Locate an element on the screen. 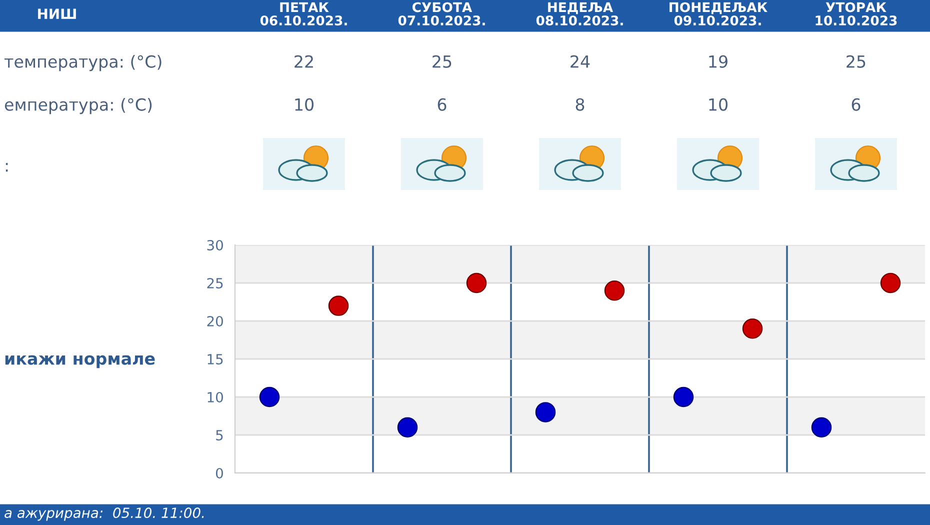  y-tick-label: 20 is located at coordinates (215, 321).